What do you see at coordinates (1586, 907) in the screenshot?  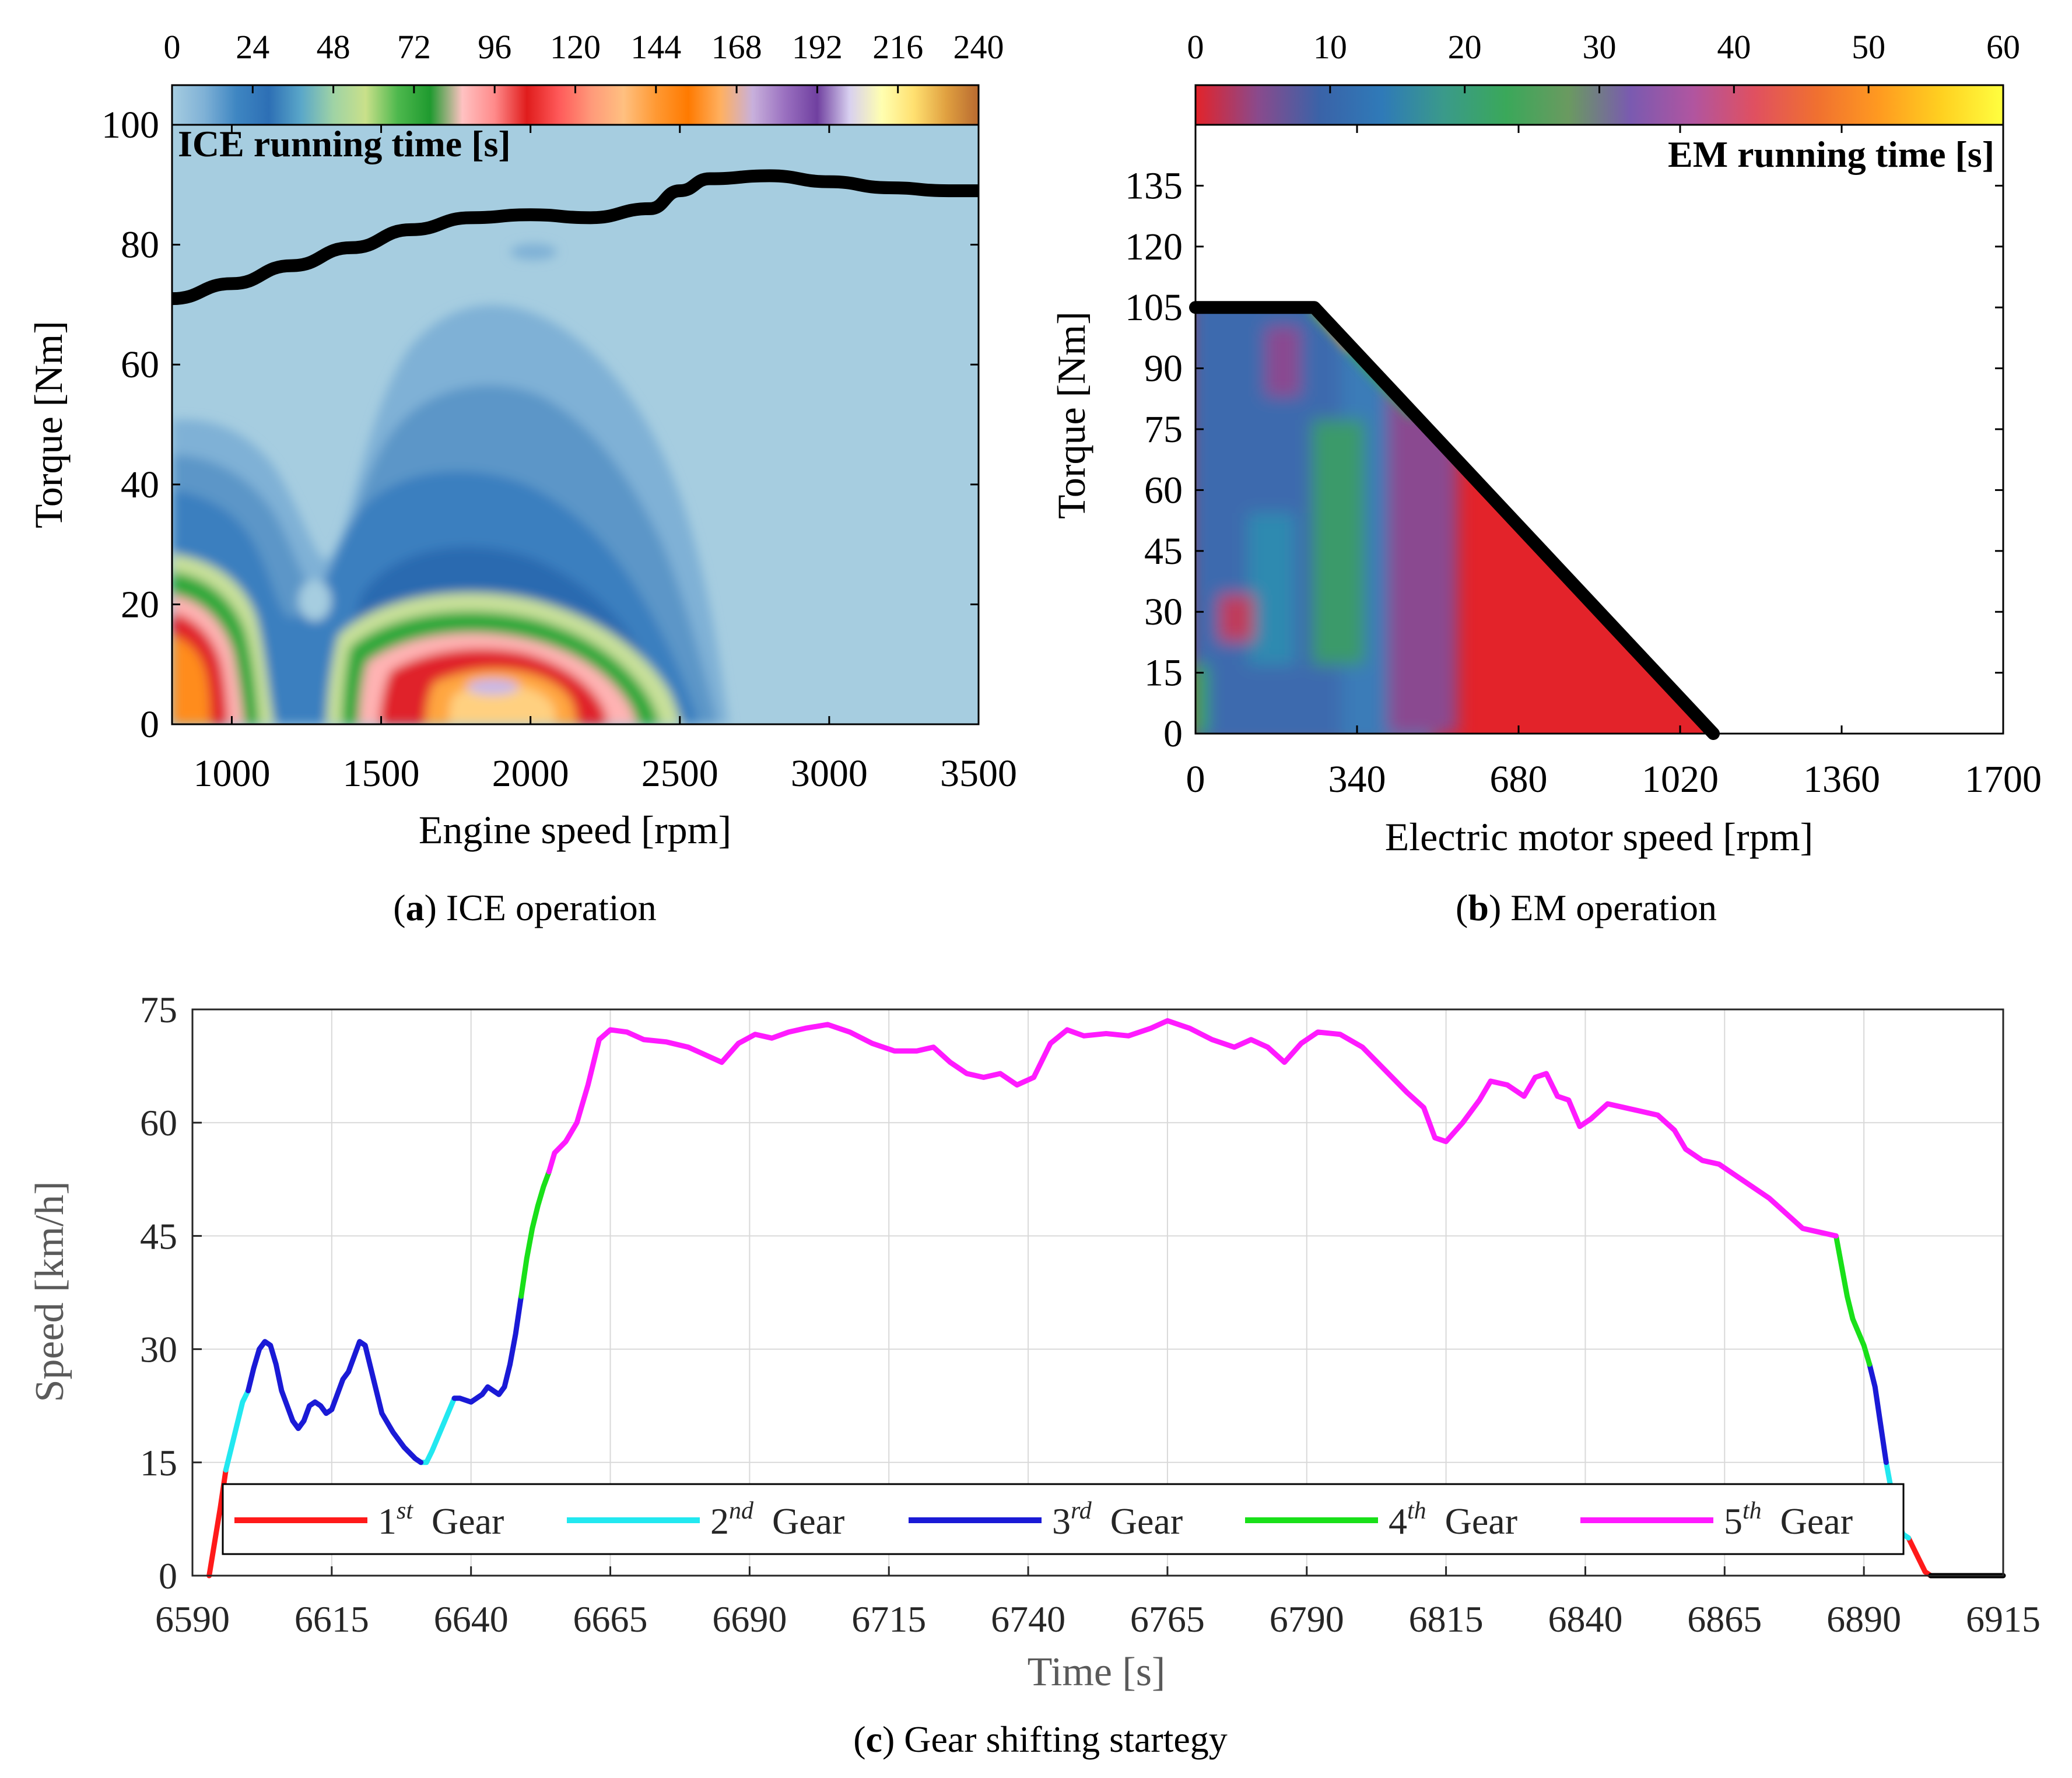 I see `subtitle-b: (b) EM operation` at bounding box center [1586, 907].